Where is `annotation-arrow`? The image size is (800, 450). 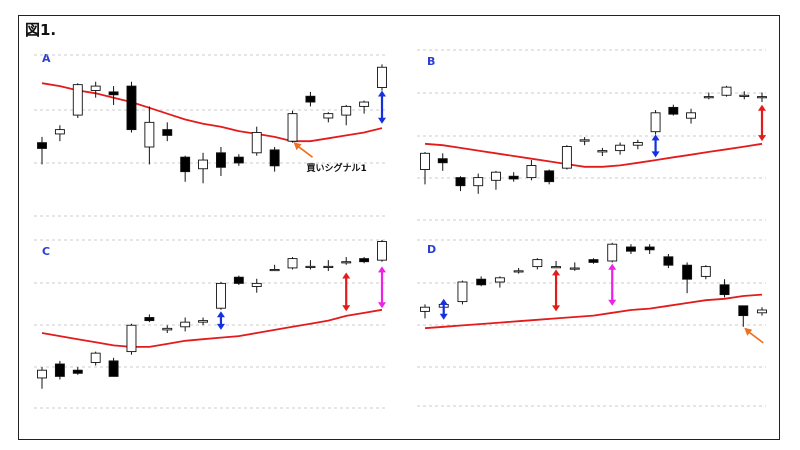
annotation-arrow is located at coordinates (755, 337).